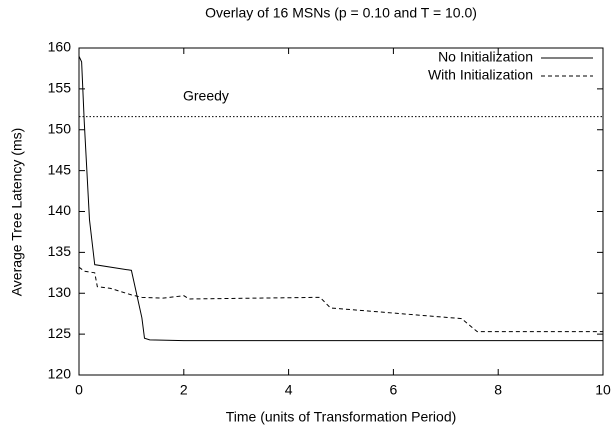 The width and height of the screenshot is (615, 432). What do you see at coordinates (60, 169) in the screenshot?
I see `y-tick-label: 145` at bounding box center [60, 169].